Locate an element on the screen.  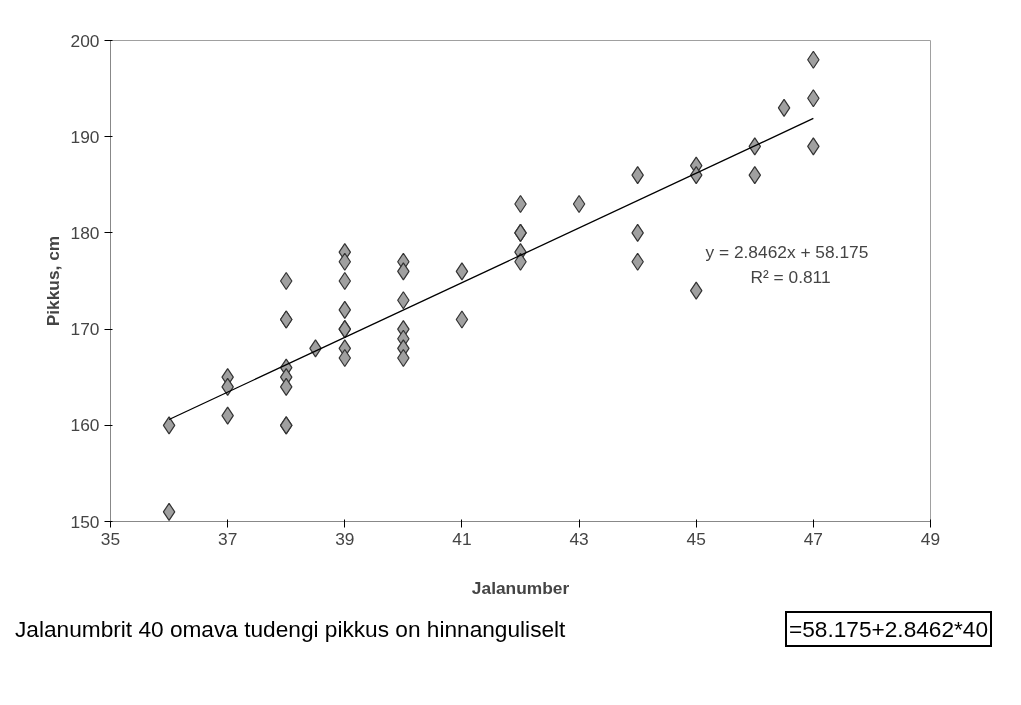
y-tick-label: 170 is located at coordinates (85, 329).